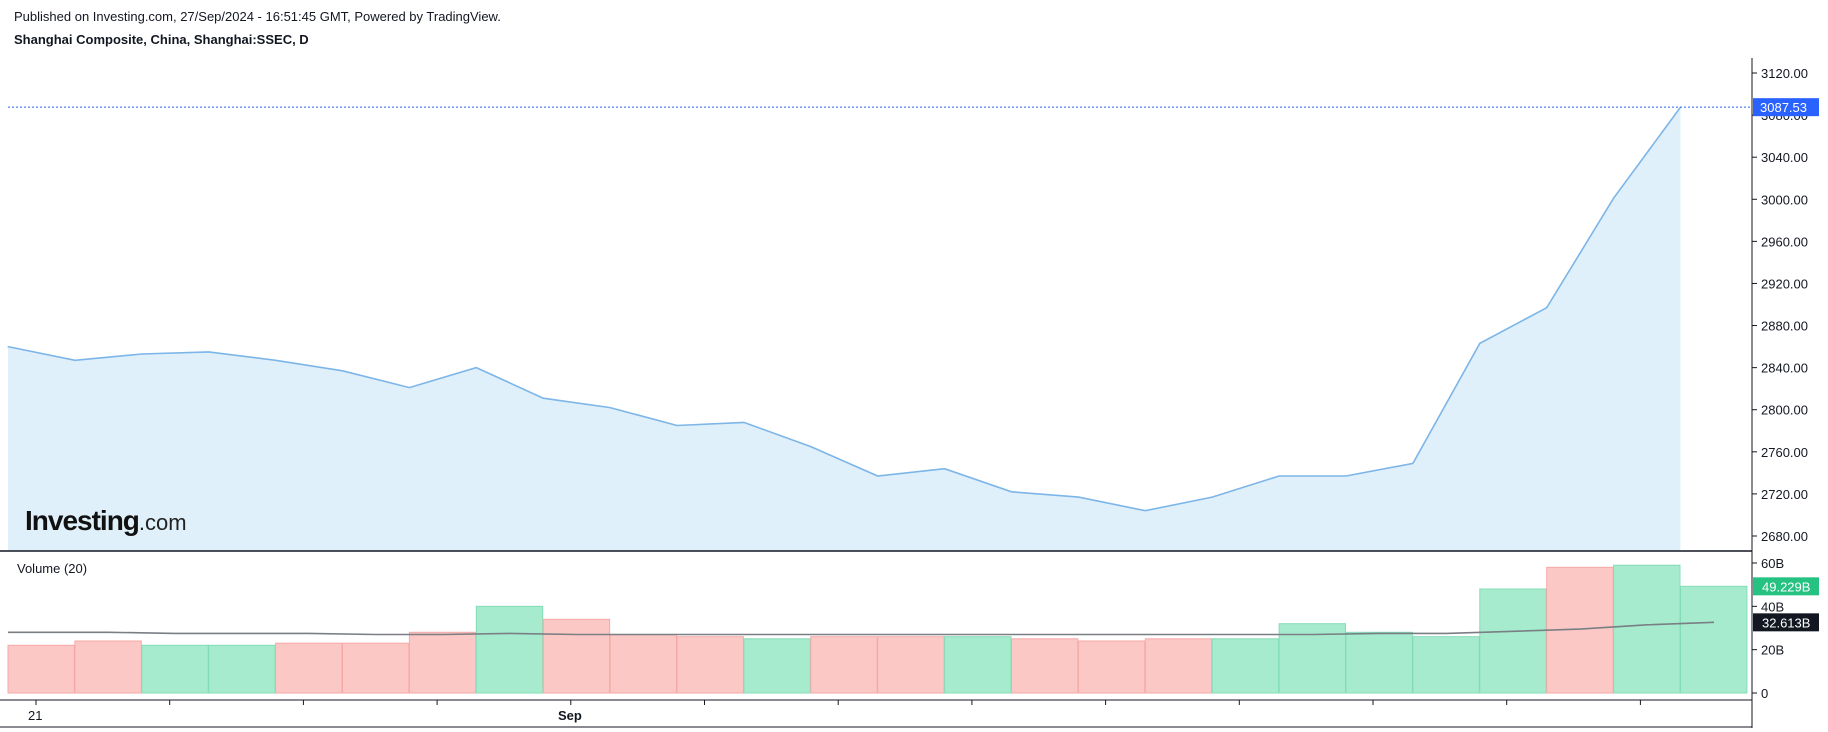 The width and height of the screenshot is (1828, 732). I want to click on last-price-badge, so click(1786, 107).